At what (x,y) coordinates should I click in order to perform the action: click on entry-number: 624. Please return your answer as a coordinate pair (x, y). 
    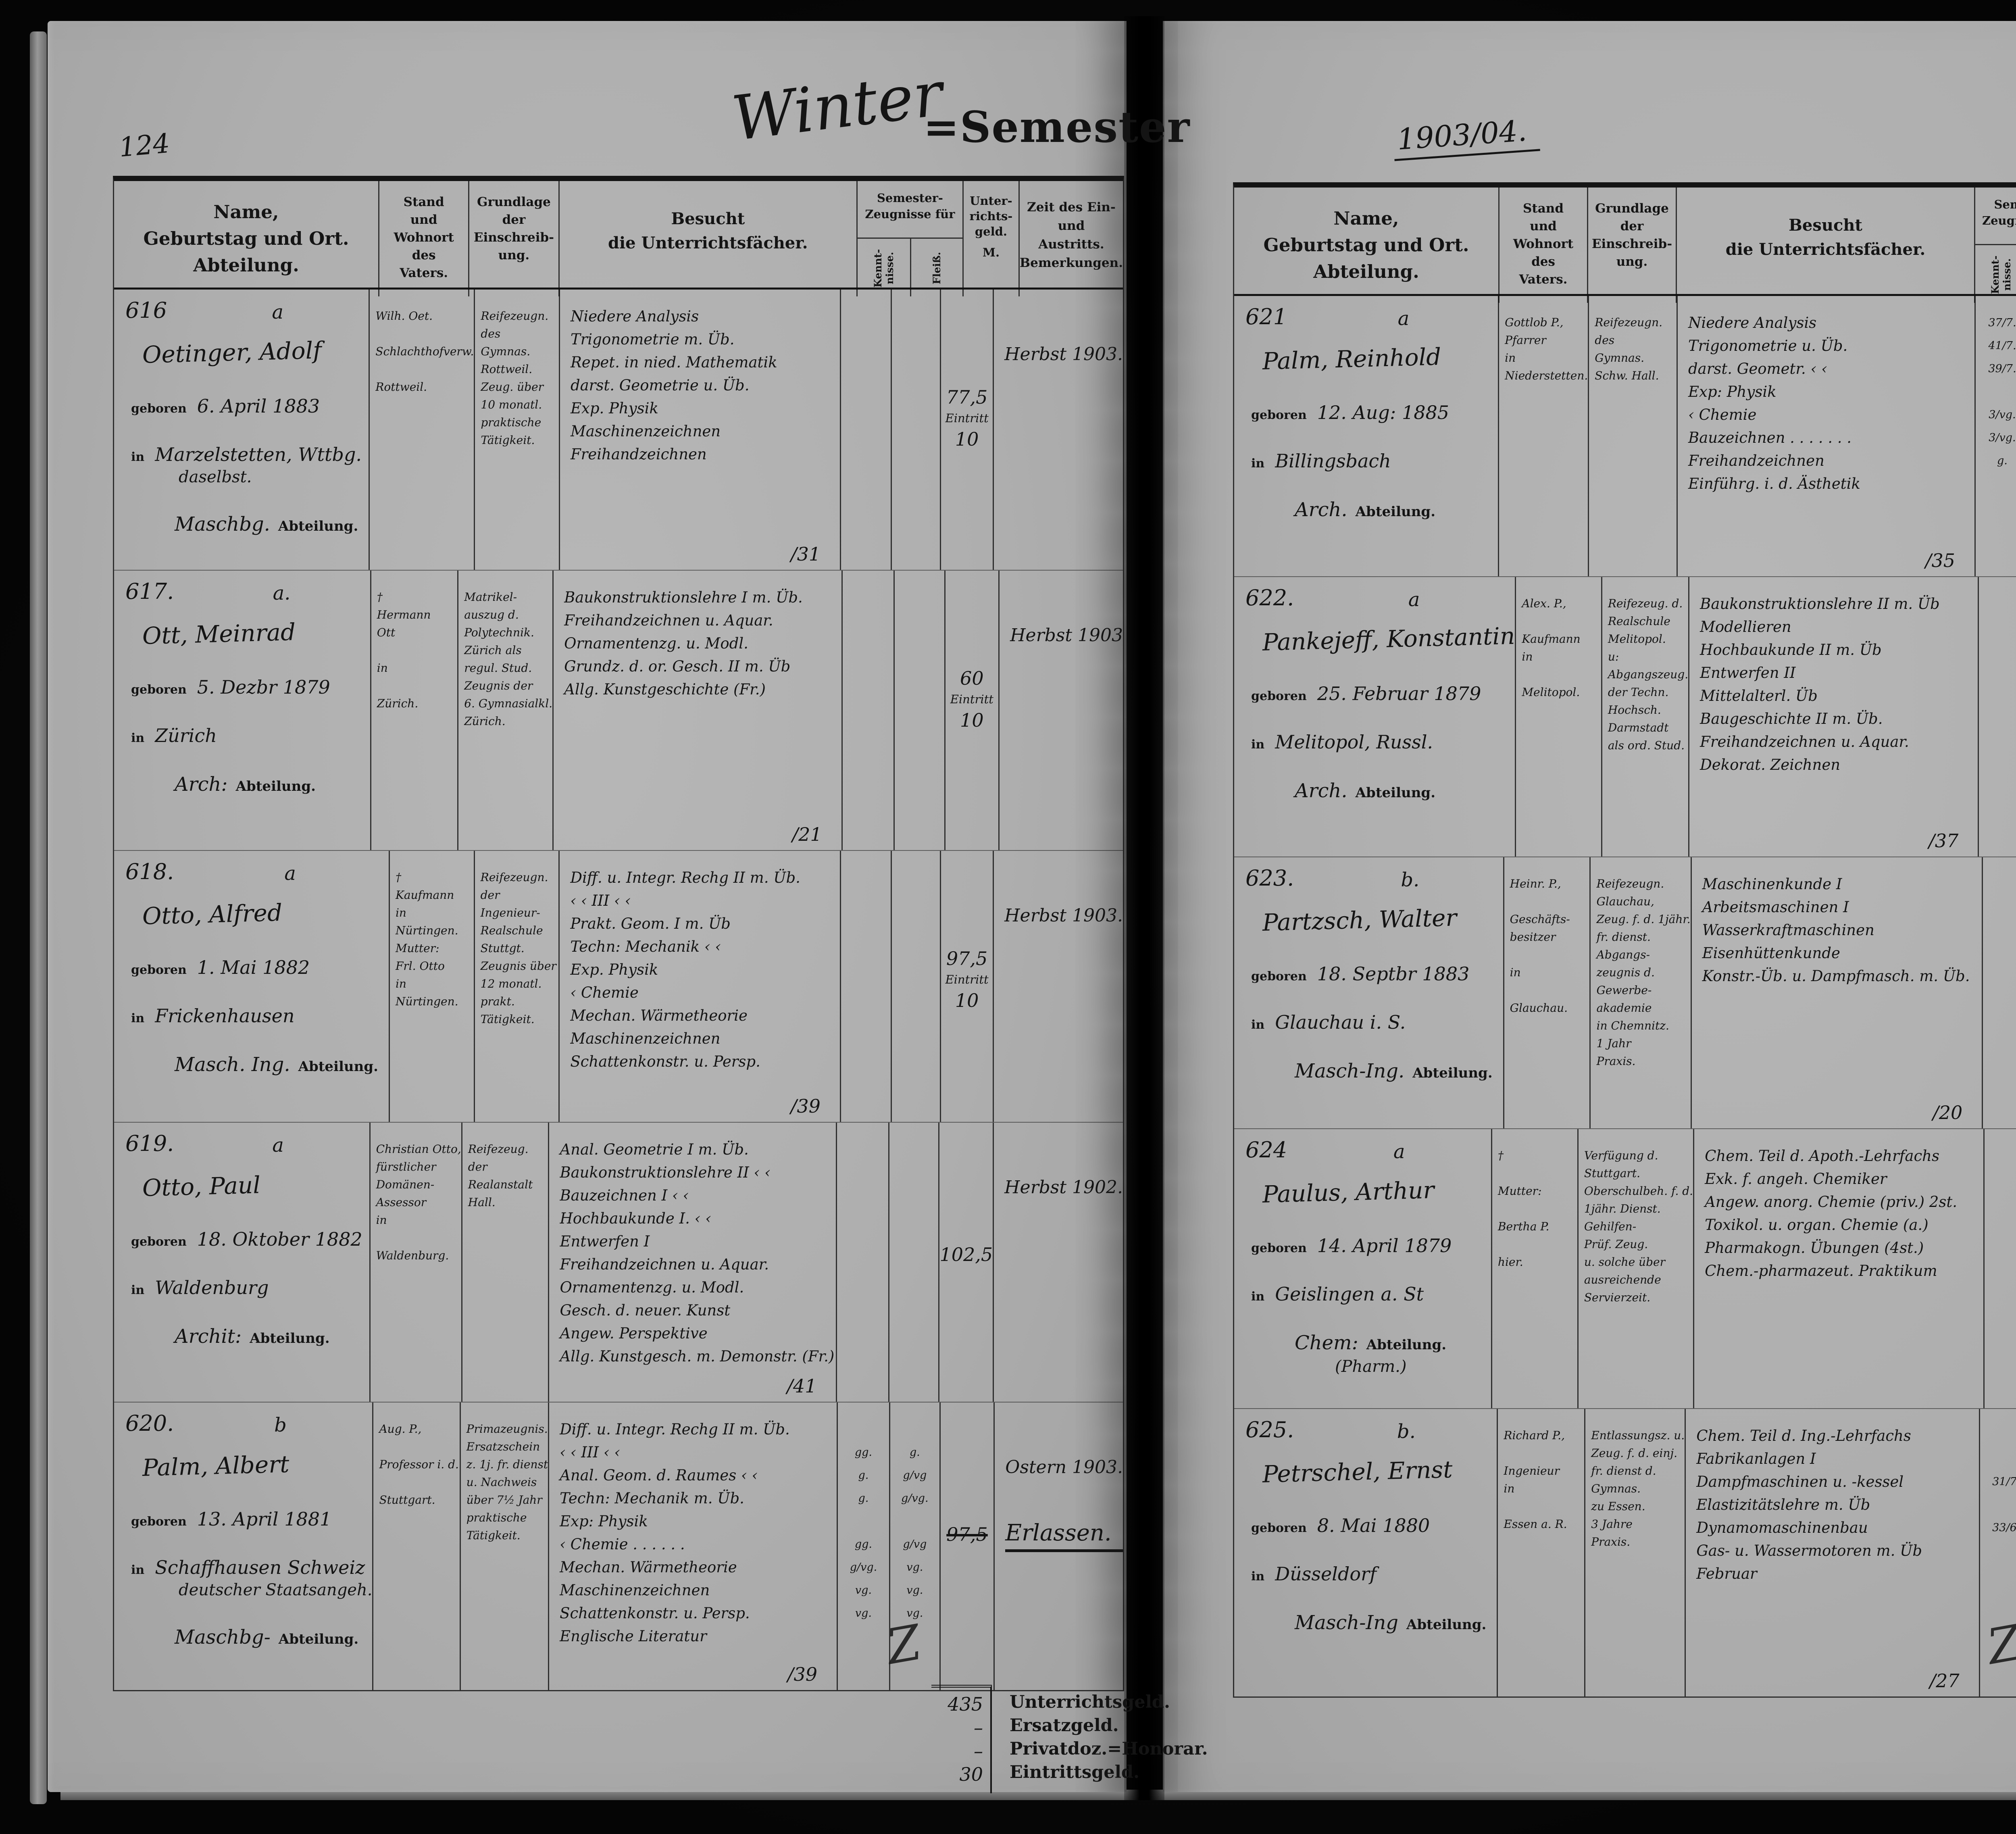
    Looking at the image, I should click on (1266, 1150).